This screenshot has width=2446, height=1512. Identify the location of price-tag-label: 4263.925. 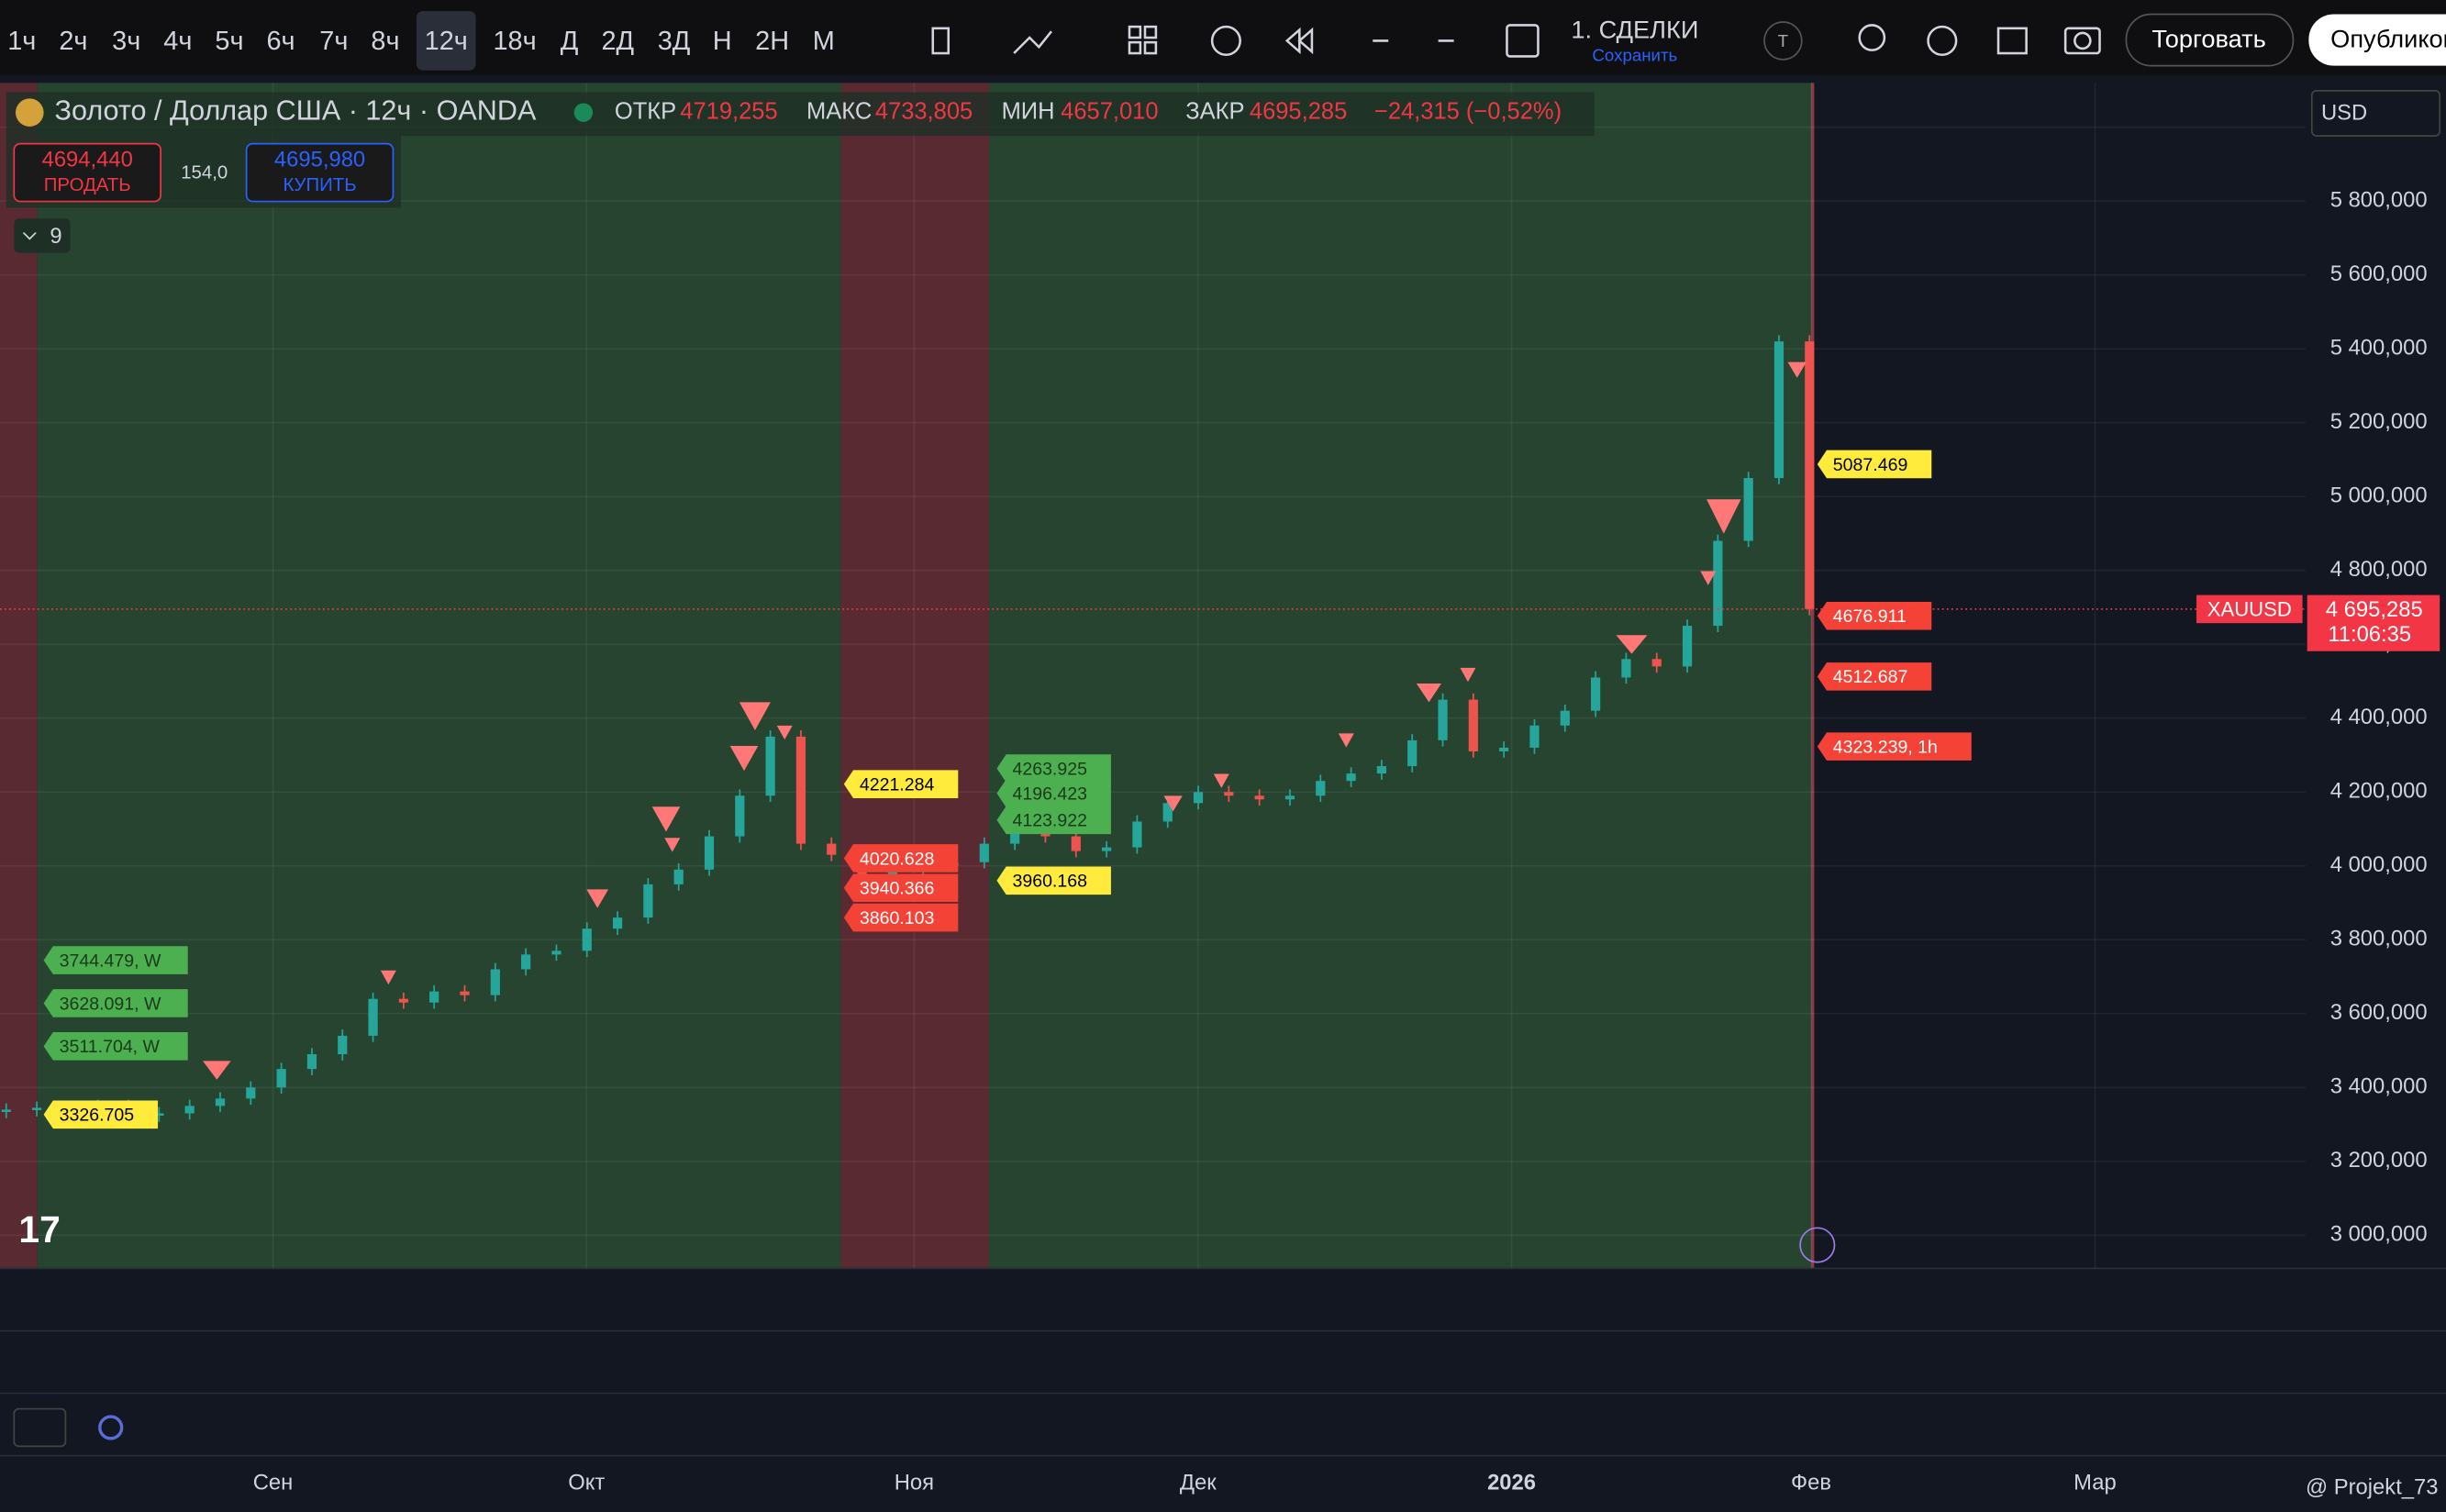
(1049, 769).